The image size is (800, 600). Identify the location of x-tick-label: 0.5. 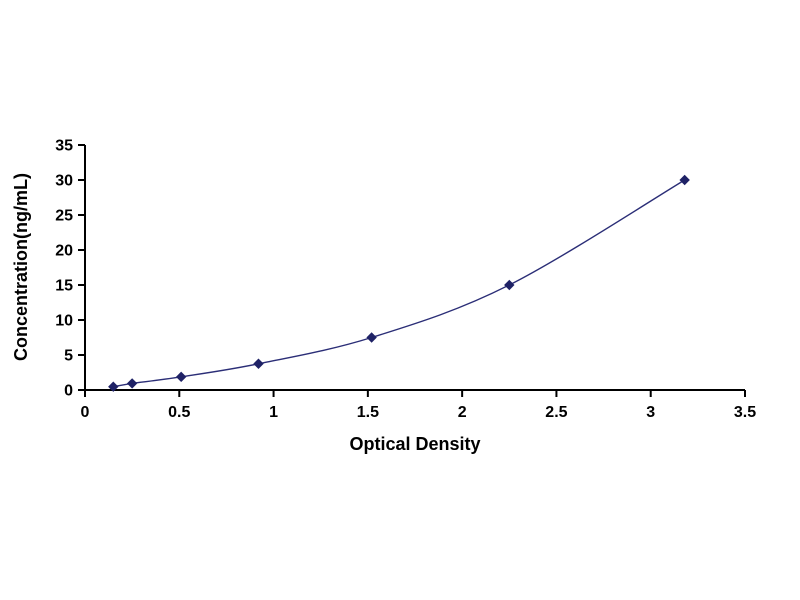
(179, 412).